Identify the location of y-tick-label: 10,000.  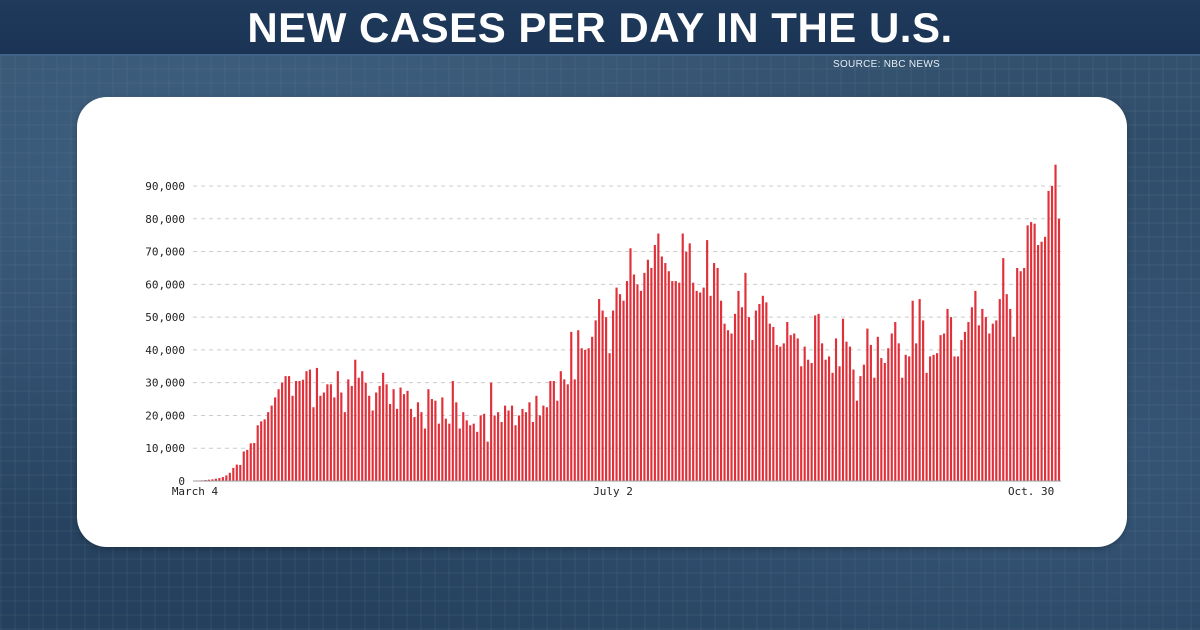
(165, 448).